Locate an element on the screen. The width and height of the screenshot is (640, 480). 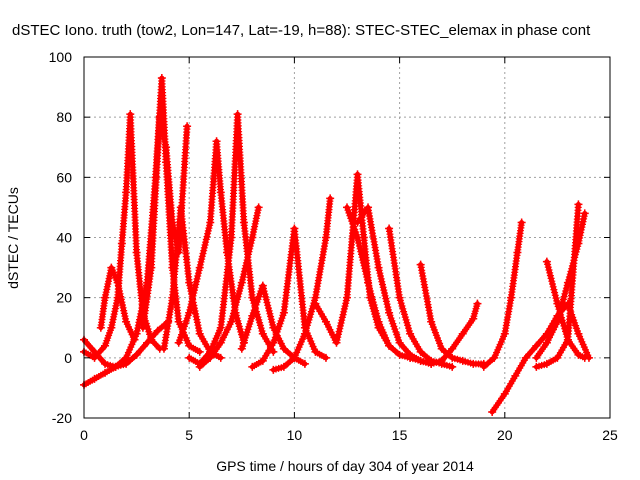
x-tick-label-3: 15 is located at coordinates (400, 435).